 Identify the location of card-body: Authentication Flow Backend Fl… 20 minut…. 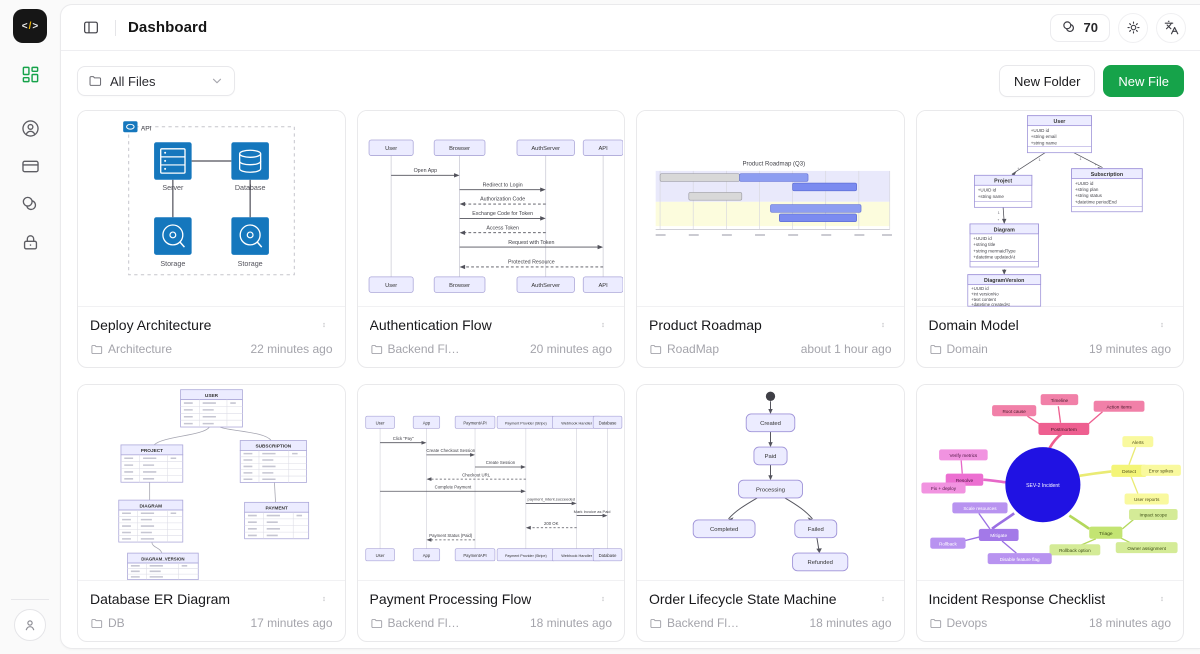
(491, 337).